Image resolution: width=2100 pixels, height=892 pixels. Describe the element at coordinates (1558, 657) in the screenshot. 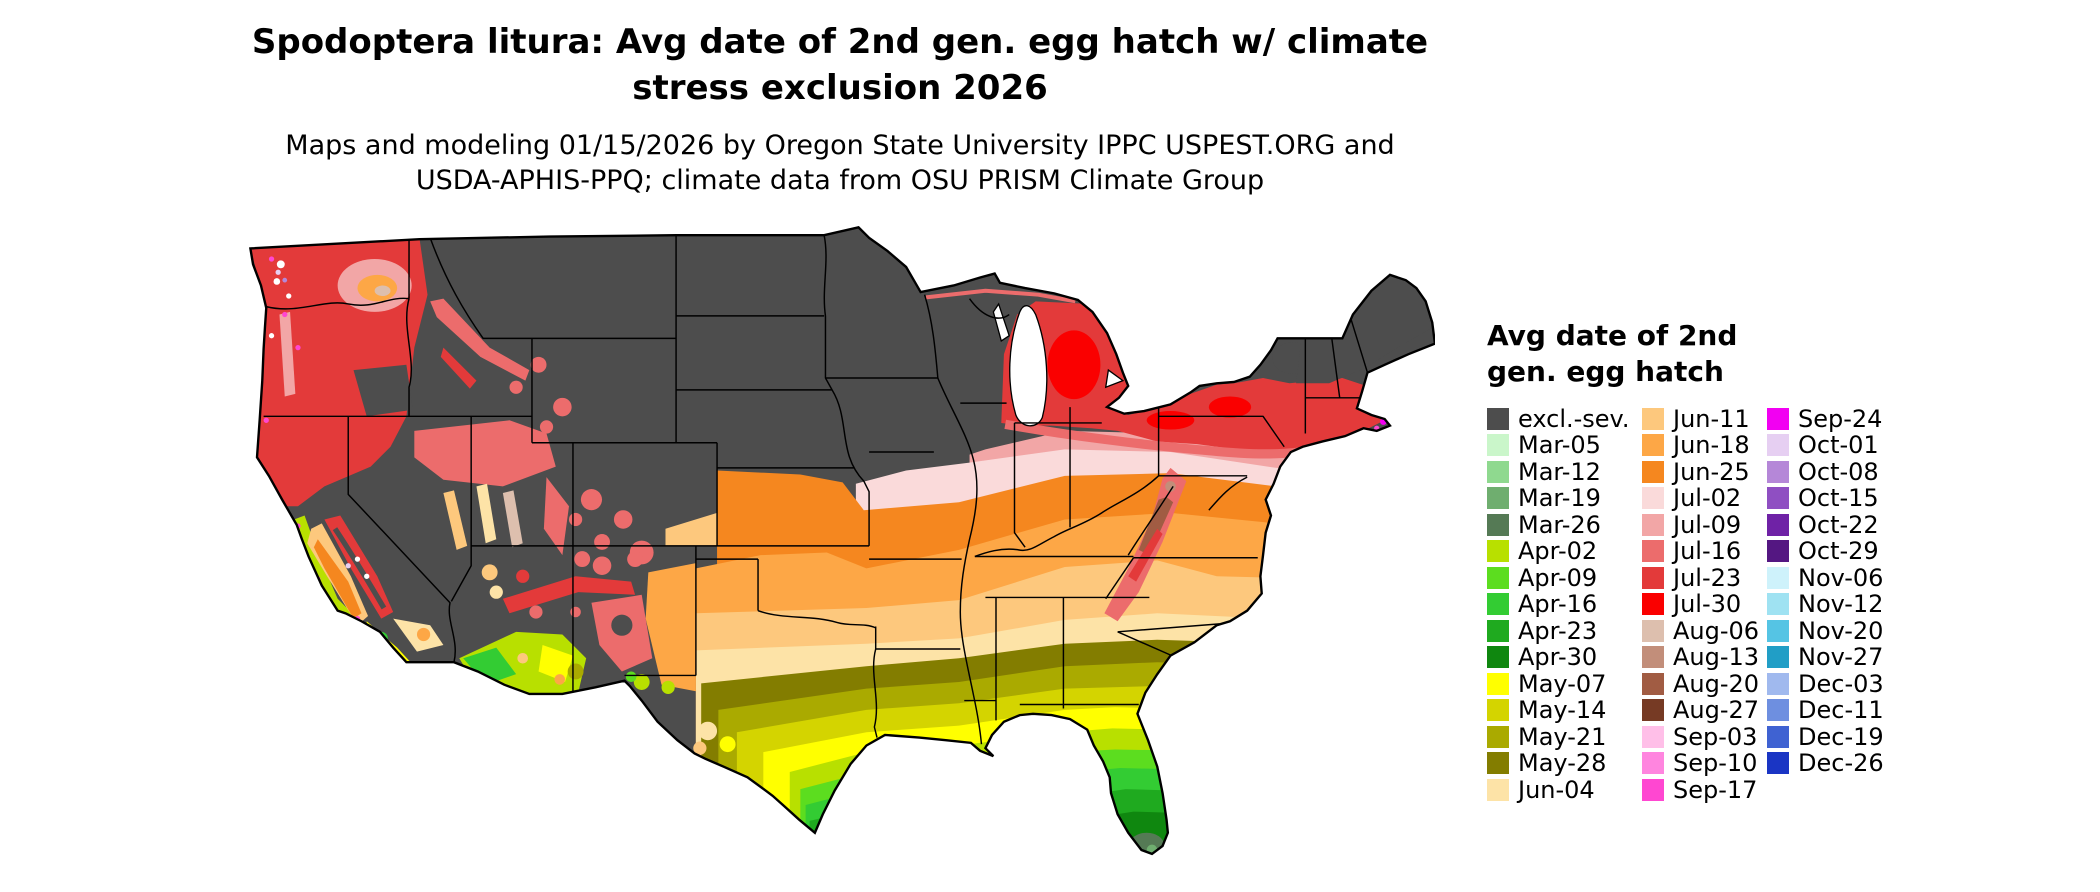

I see `legend-entry-label: Apr-30` at that location.